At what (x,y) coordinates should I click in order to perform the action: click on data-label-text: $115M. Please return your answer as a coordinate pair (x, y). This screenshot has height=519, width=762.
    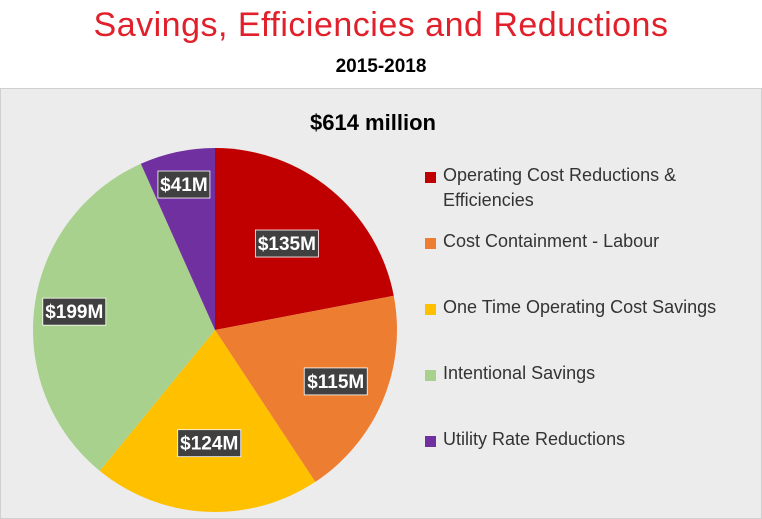
    Looking at the image, I should click on (335, 382).